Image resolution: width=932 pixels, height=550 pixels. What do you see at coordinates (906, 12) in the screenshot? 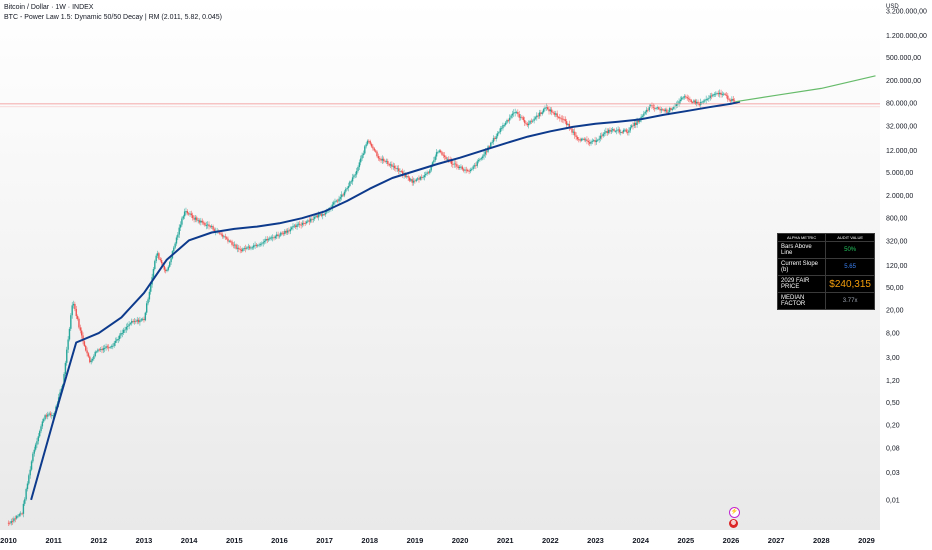
I see `y-tick-label: 3.200.000,00` at bounding box center [906, 12].